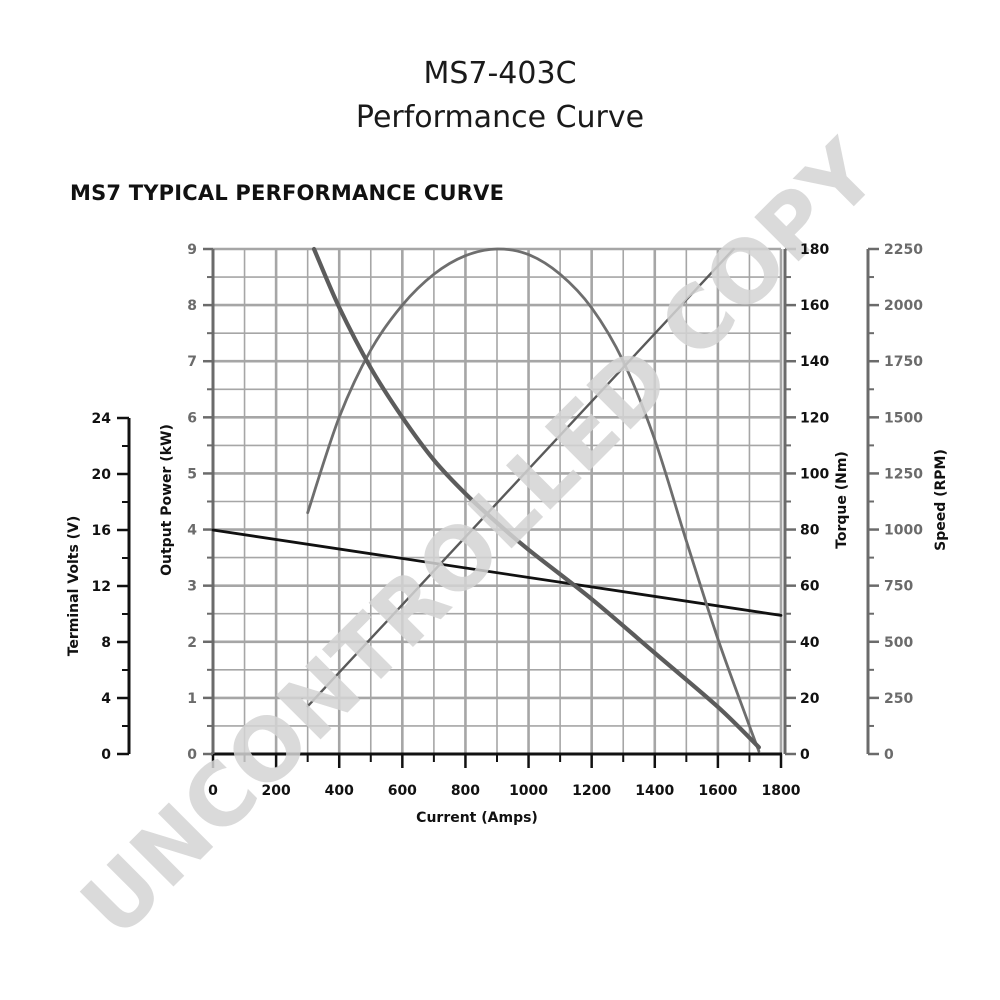 This screenshot has height=1000, width=1000. I want to click on speed-tick-label: 1000, so click(903, 531).